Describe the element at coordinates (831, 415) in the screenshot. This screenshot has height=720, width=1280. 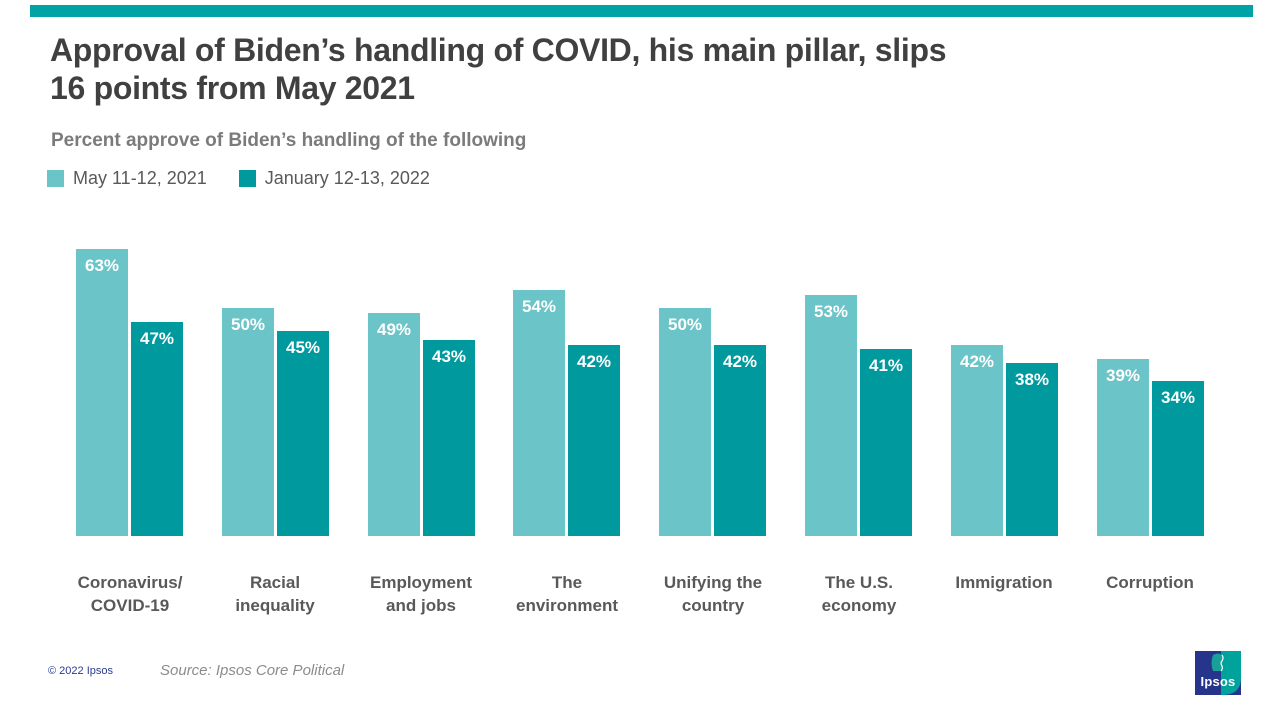
I see `bar: 53%` at that location.